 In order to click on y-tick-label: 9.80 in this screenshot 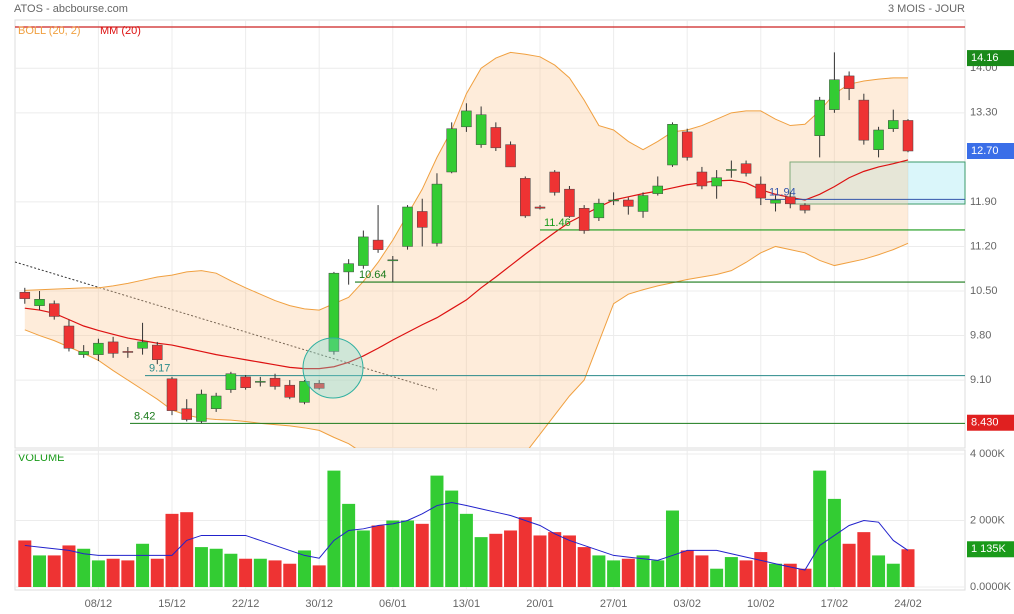, I will do `click(980, 335)`.